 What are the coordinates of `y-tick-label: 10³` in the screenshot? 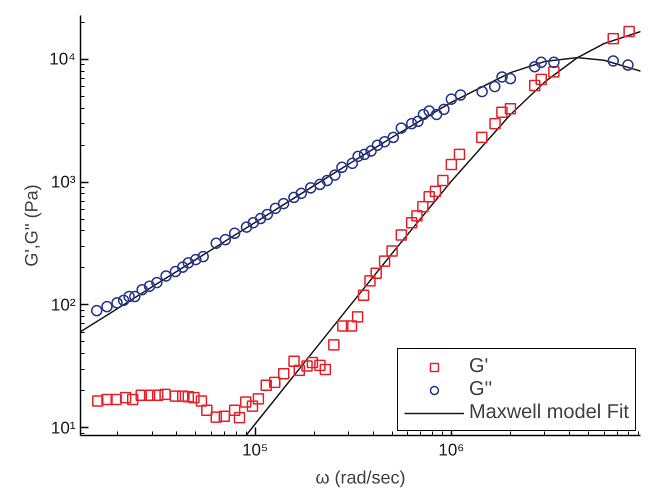 It's located at (63, 182).